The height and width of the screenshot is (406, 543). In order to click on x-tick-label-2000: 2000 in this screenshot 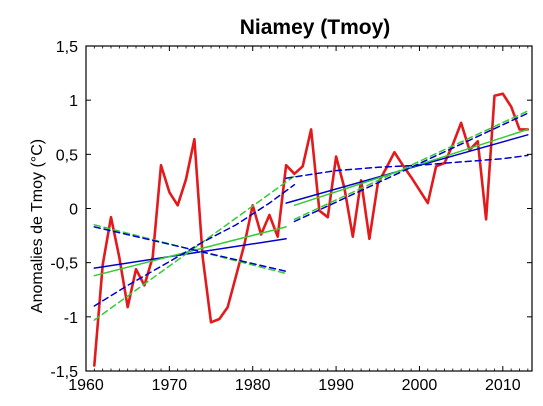, I will do `click(420, 385)`.